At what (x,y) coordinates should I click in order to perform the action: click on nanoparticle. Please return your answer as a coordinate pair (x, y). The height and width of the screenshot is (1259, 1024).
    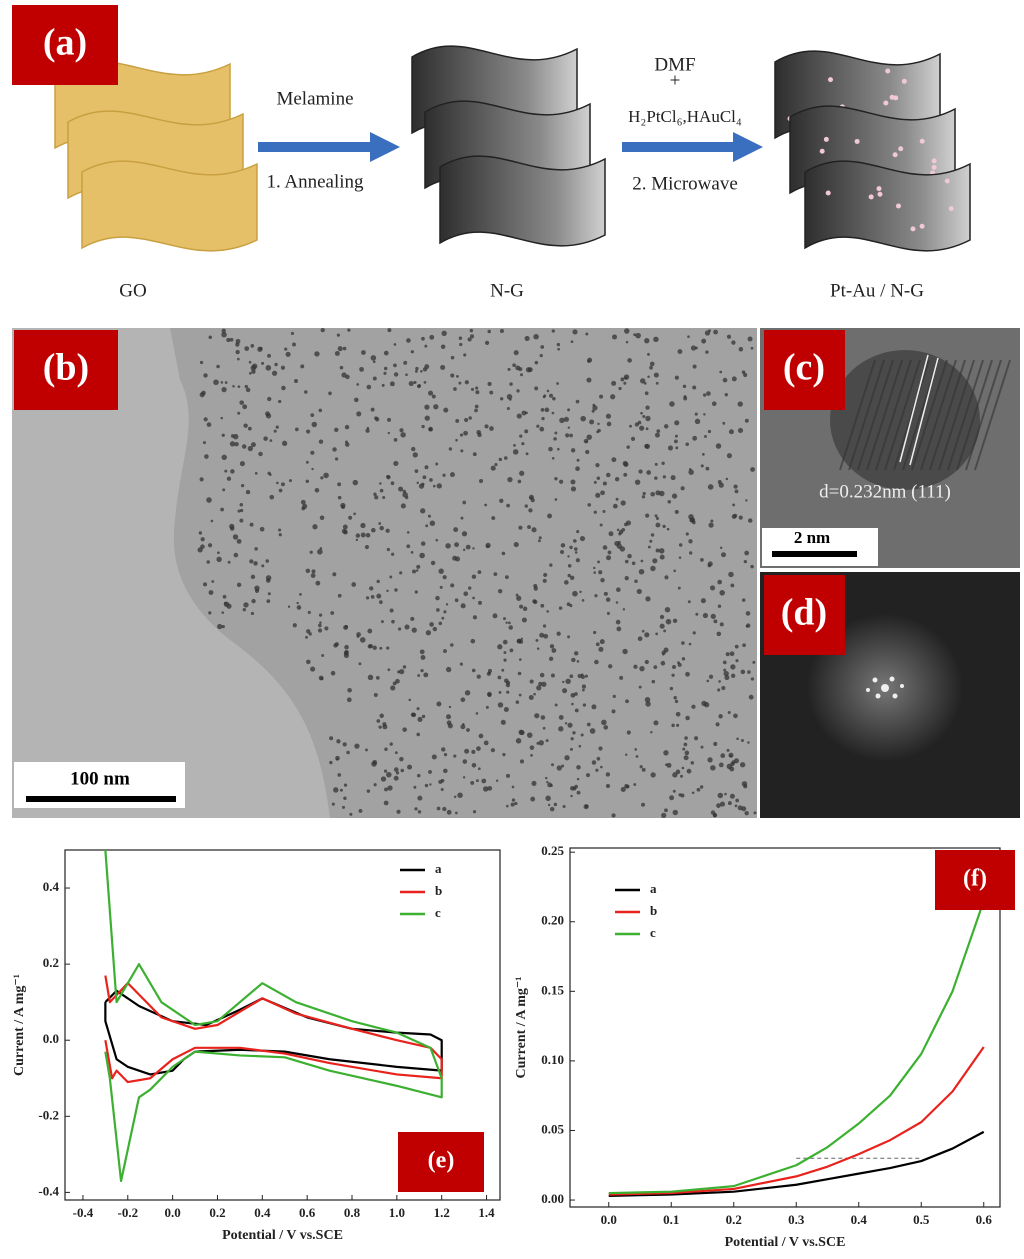
    Looking at the image, I should click on (886, 103).